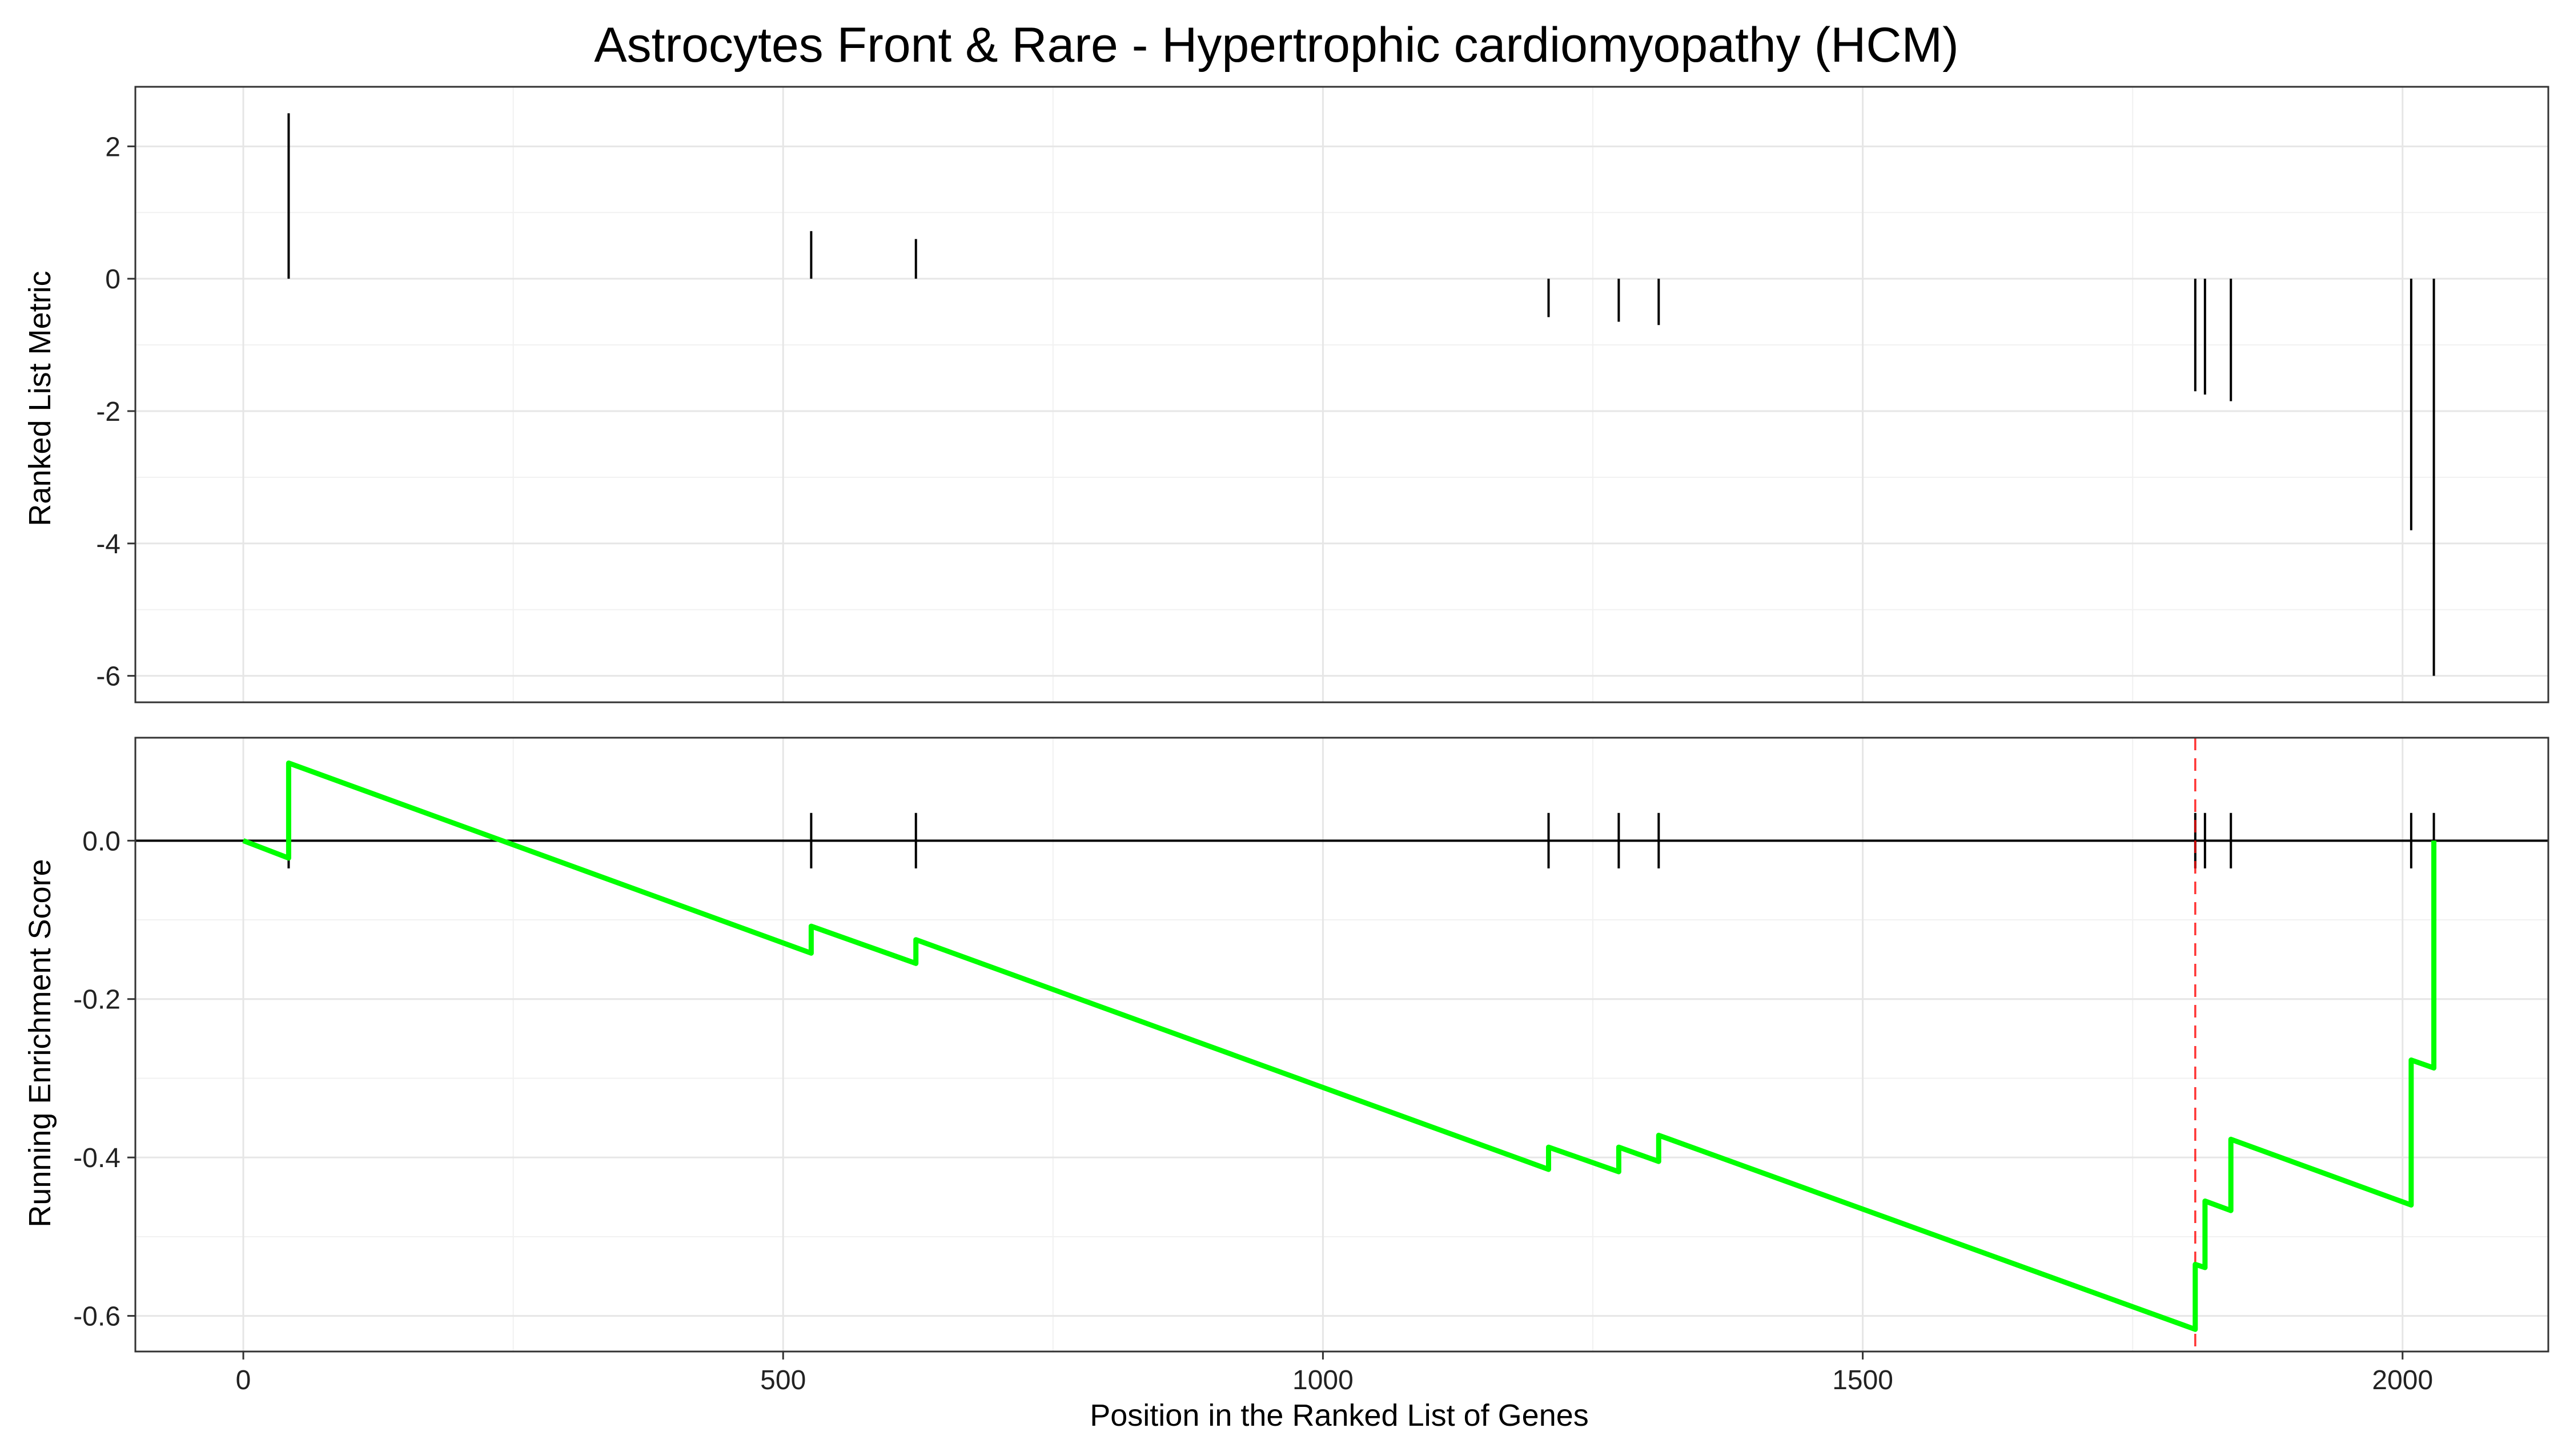 This screenshot has width=2570, height=1456. I want to click on y-tick-label: -0.2, so click(97, 1000).